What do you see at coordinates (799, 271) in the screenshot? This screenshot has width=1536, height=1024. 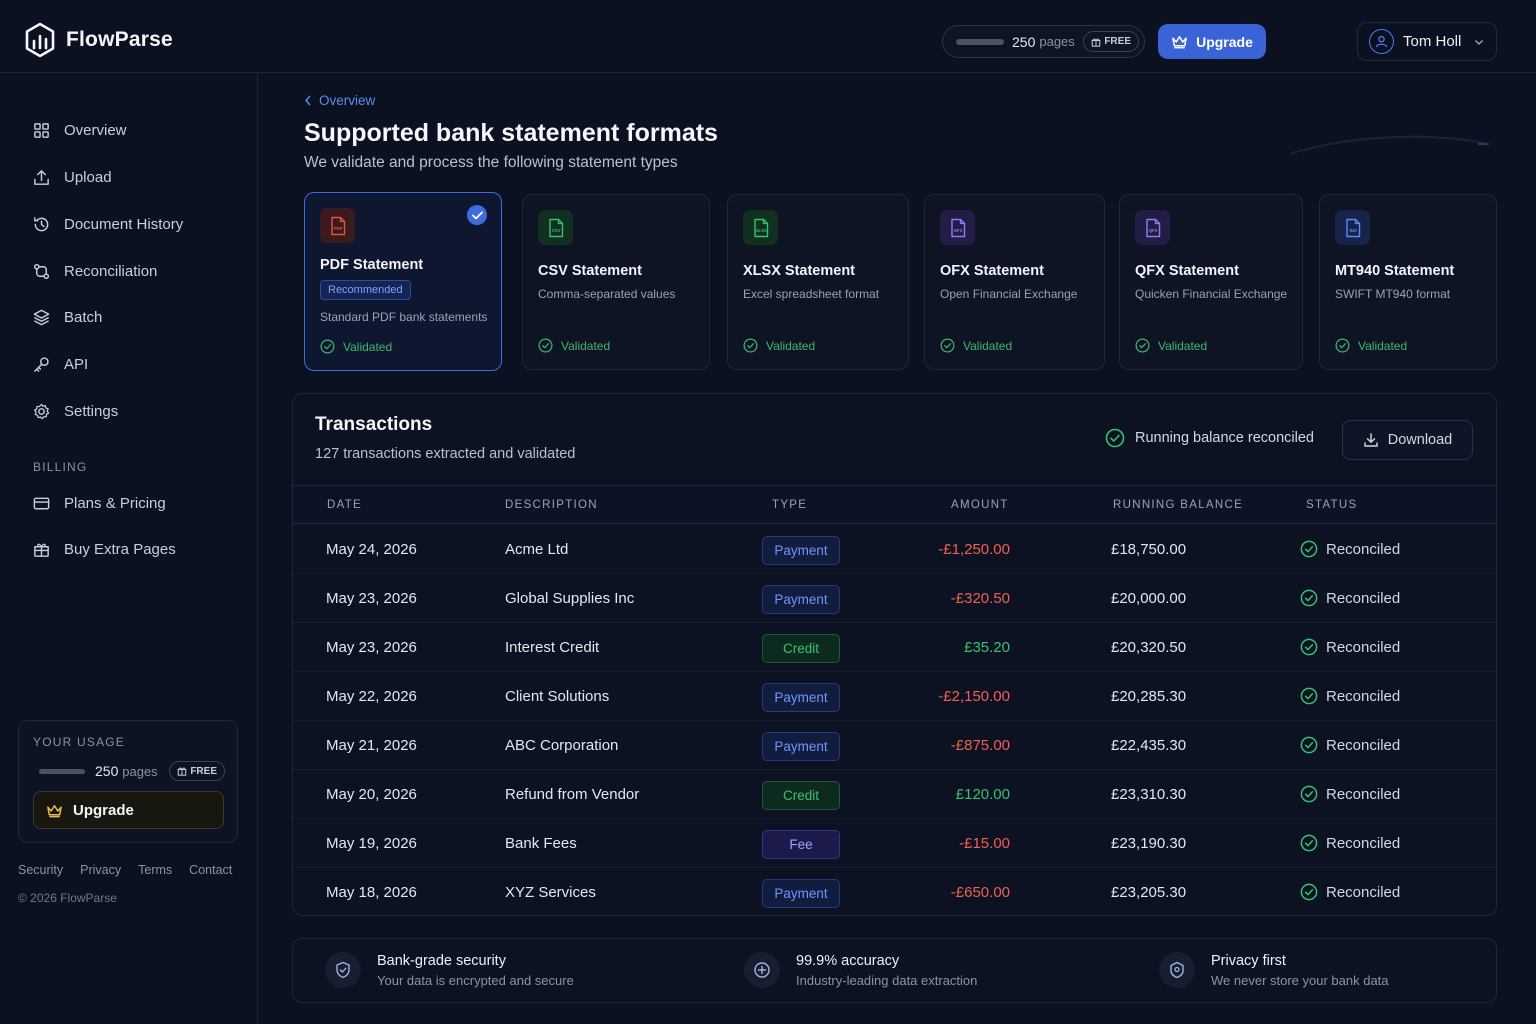 I see `format-name: XLSX Statement` at bounding box center [799, 271].